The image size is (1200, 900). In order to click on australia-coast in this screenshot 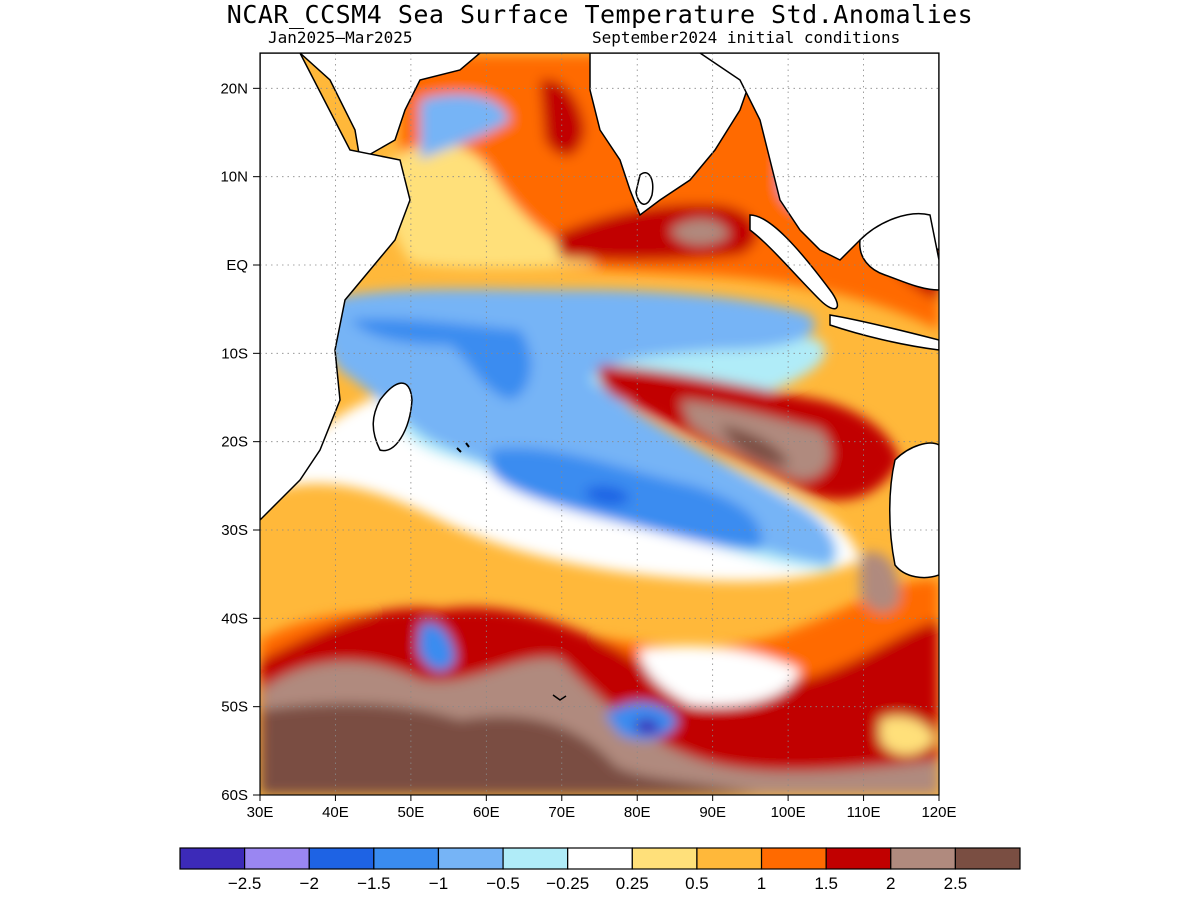, I will do `click(914, 510)`.